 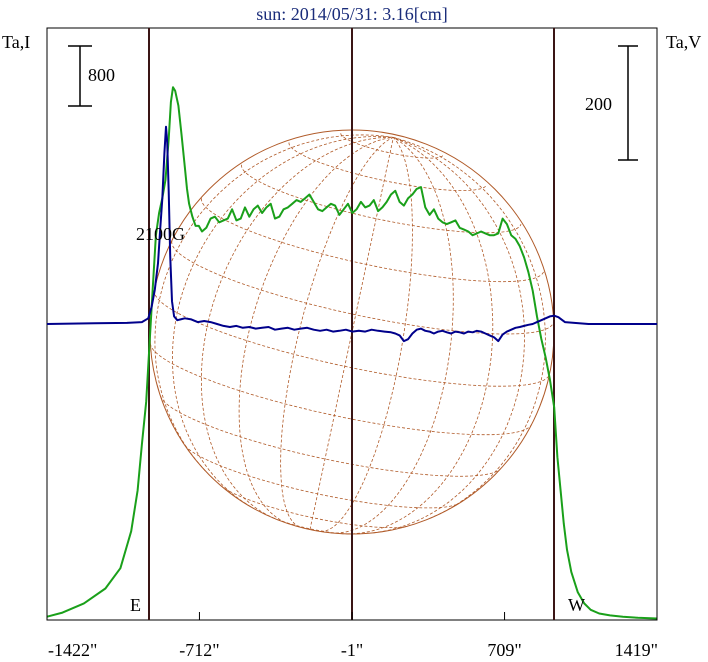 What do you see at coordinates (16, 42) in the screenshot?
I see `left-axis-label: Ta,I` at bounding box center [16, 42].